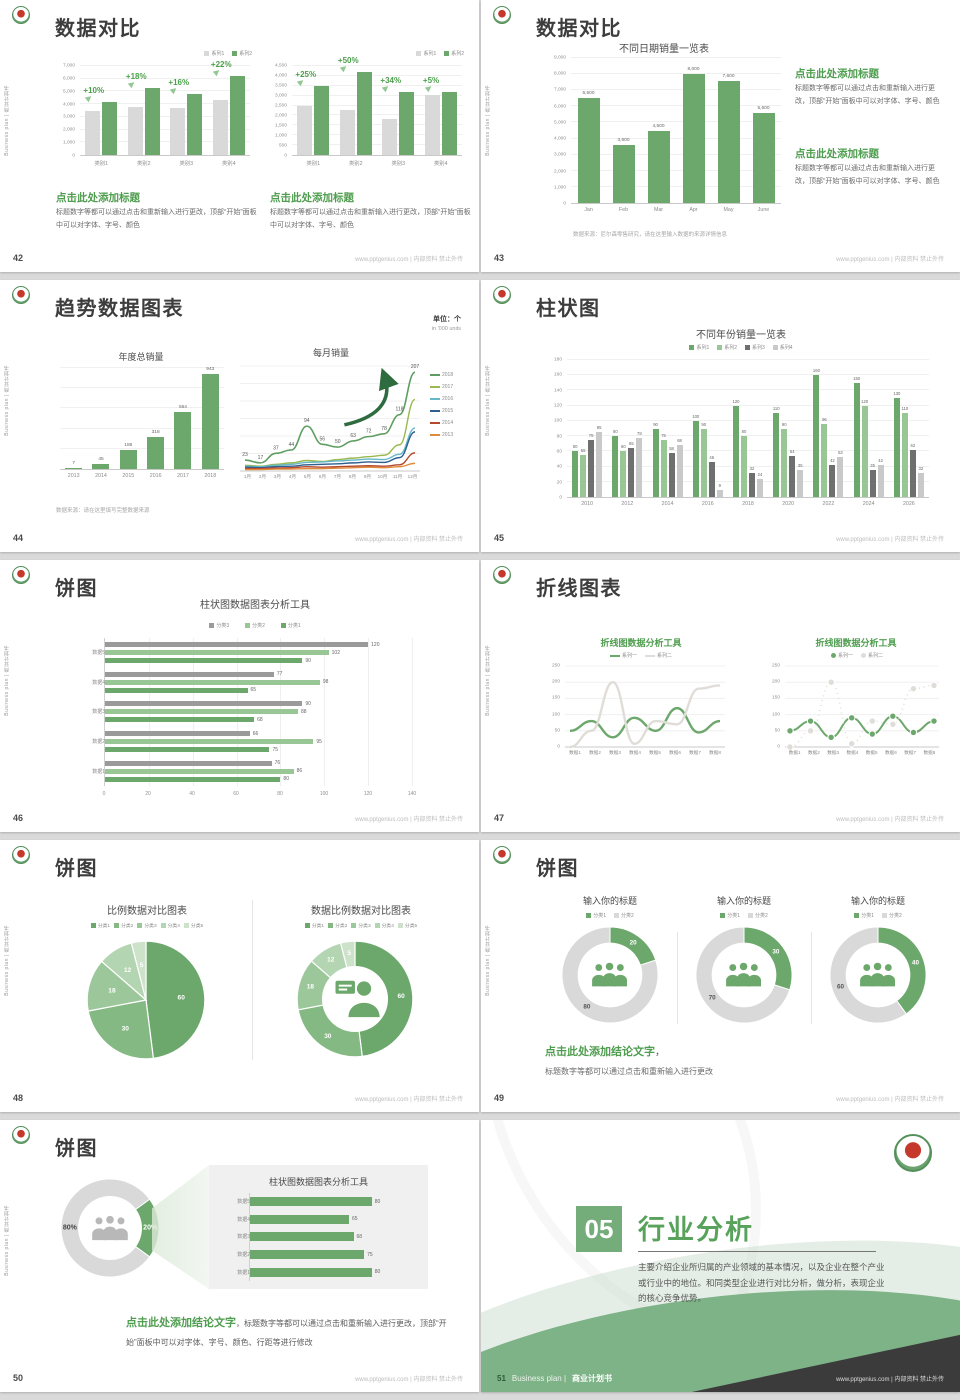  I want to click on s44-year-legend: 2018 2017 2016 2015 2014 2013, so click(441, 405).